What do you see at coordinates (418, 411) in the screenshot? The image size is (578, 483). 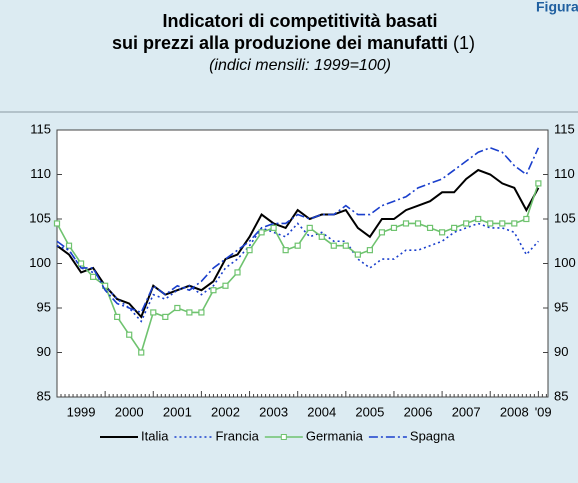 I see `x-tick-label: 2006` at bounding box center [418, 411].